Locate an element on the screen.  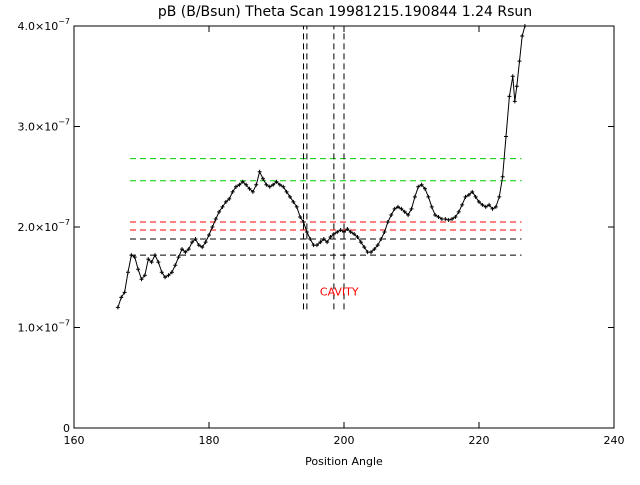
y-tick-label: 0 is located at coordinates (66, 428).